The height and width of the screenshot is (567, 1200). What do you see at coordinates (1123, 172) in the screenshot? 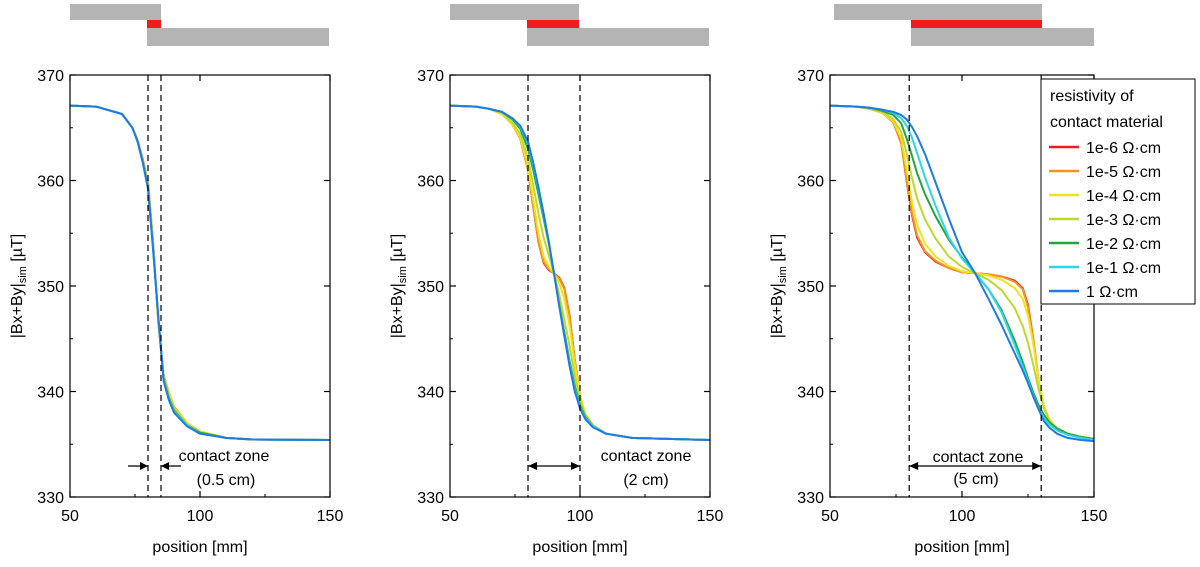
I see `legend-entry-1e-5: 1e-5 Ω·cm` at bounding box center [1123, 172].